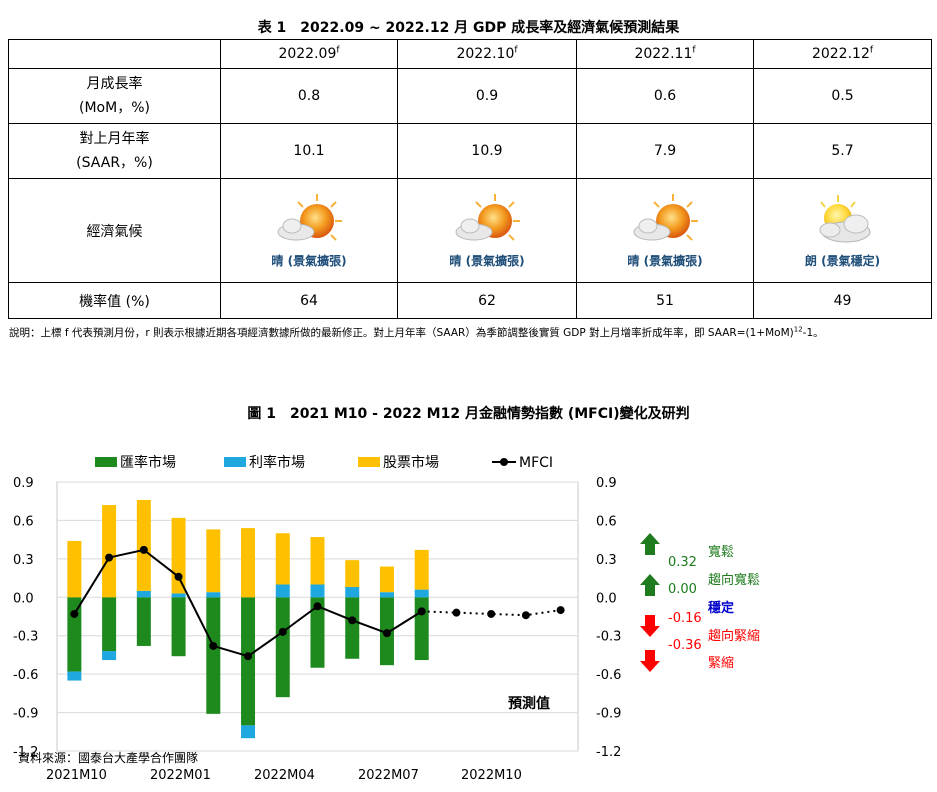  What do you see at coordinates (608, 675) in the screenshot?
I see `y-tick-label-right: -0.6` at bounding box center [608, 675].